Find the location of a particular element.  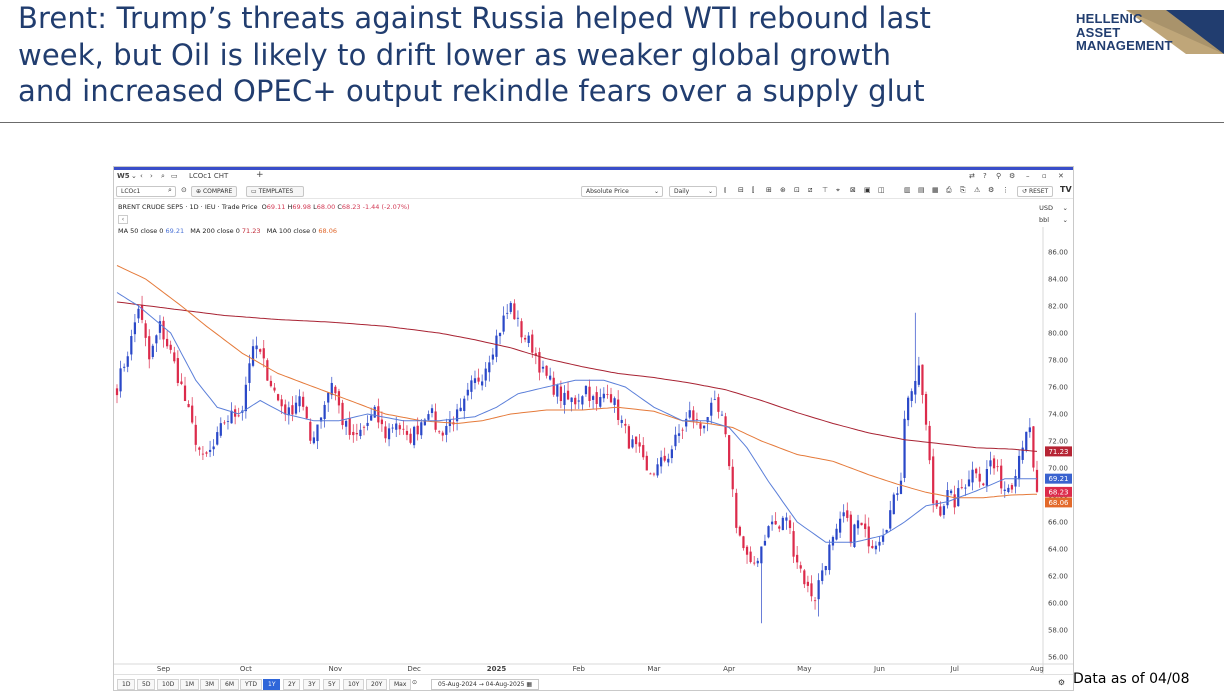

ma100-value: 68.06 is located at coordinates (327, 231).